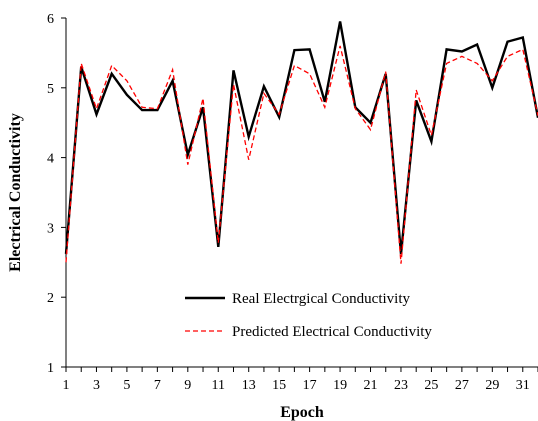 The width and height of the screenshot is (538, 421). I want to click on x-tick-label: 31, so click(523, 385).